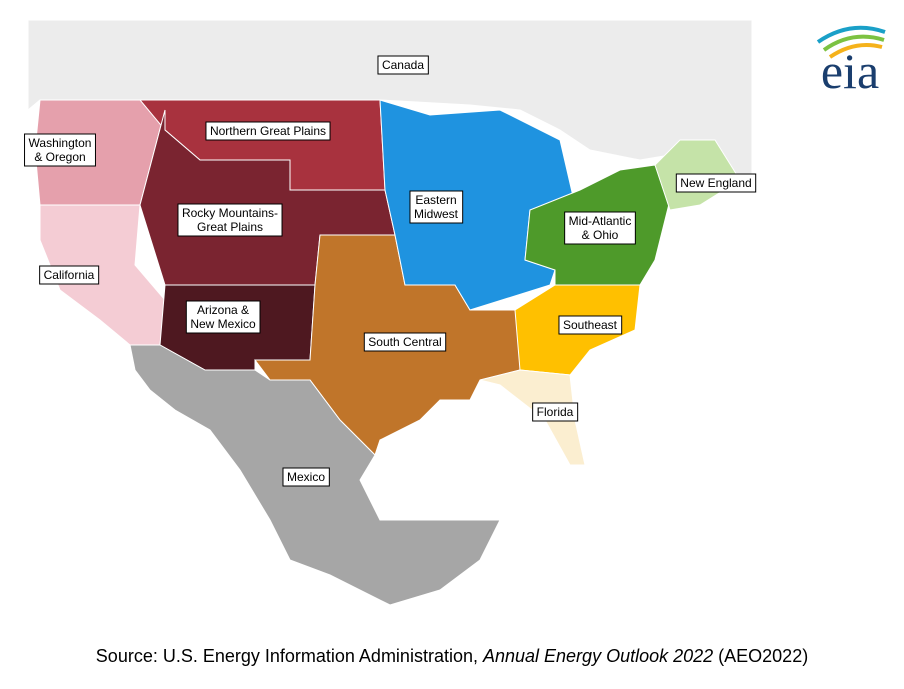  I want to click on label-text: Florida, so click(555, 412).